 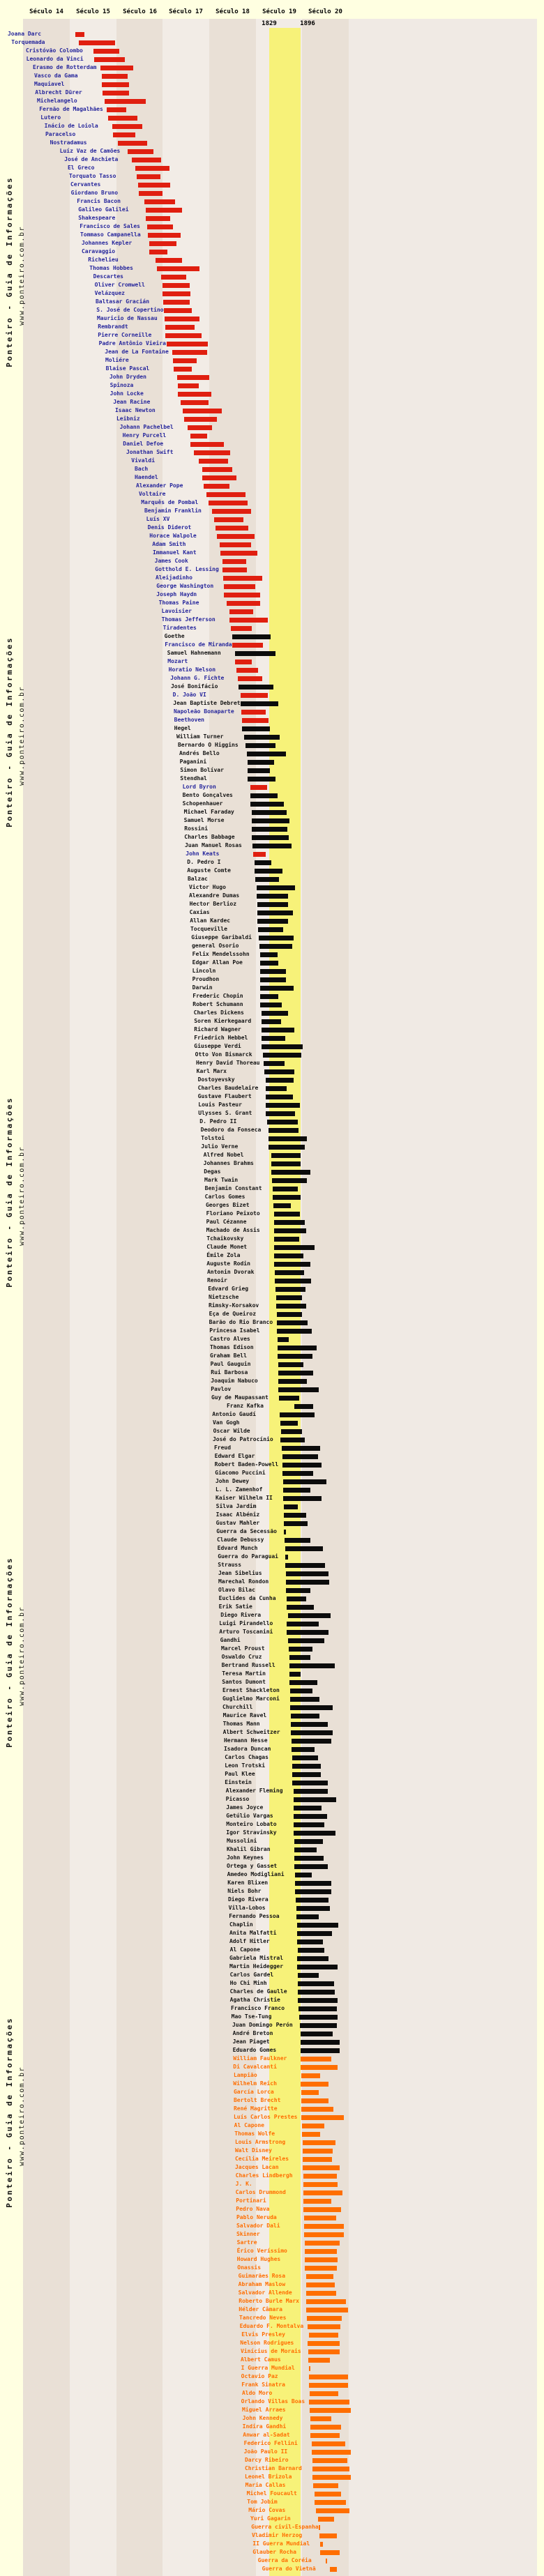 I want to click on person-name: Teresa Martin, so click(x=244, y=1674).